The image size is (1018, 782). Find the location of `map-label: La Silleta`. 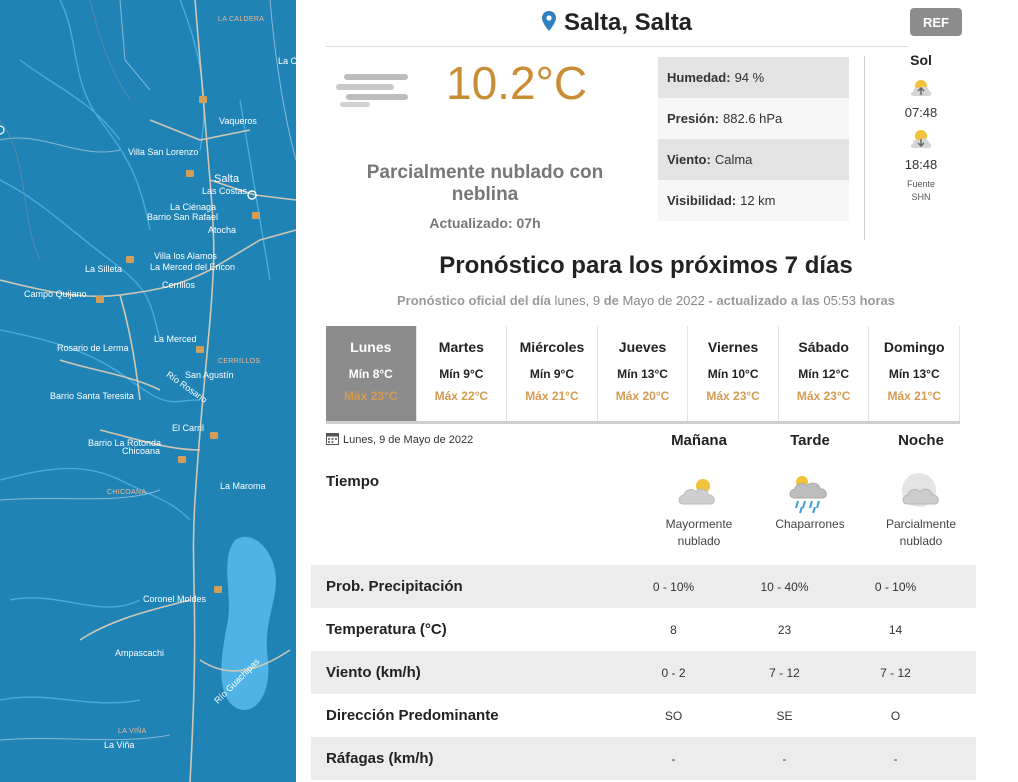

map-label: La Silleta is located at coordinates (104, 269).